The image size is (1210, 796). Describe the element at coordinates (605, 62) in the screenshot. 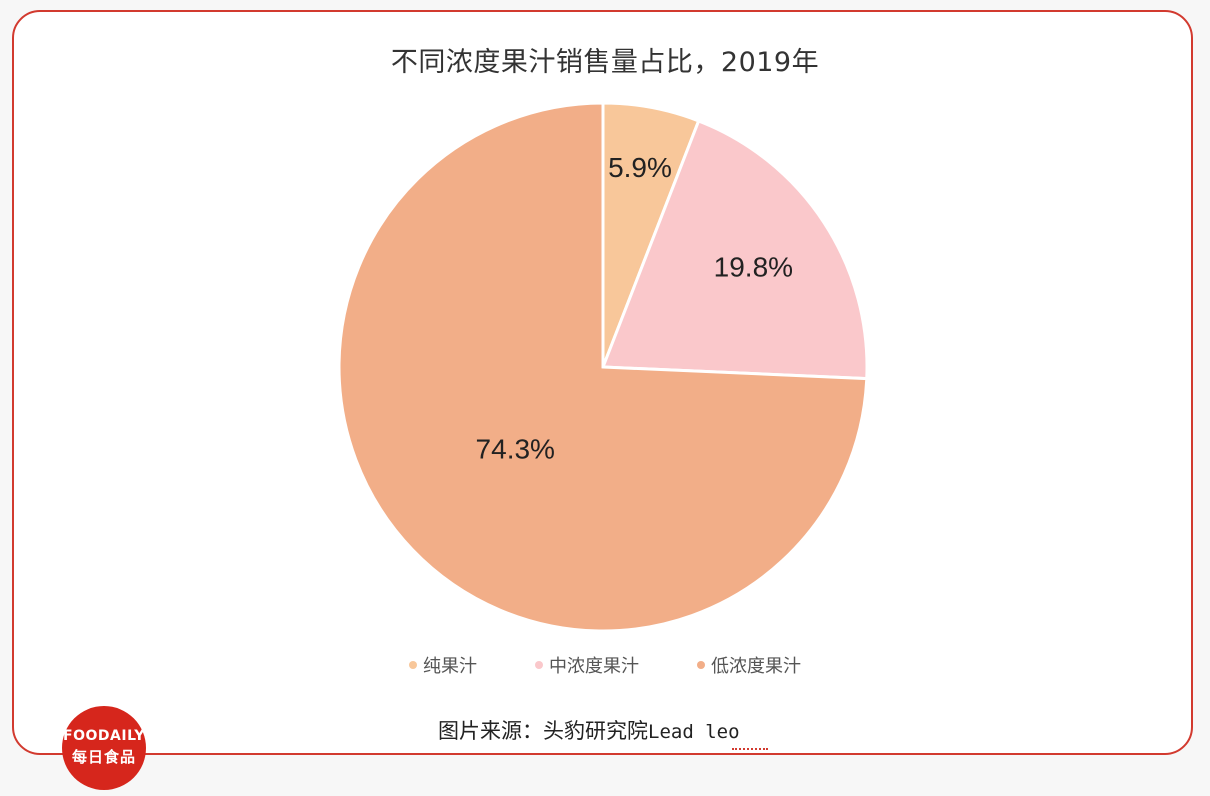

I see `chart-title: 不同浓度果汁销售量占比，2019年` at that location.